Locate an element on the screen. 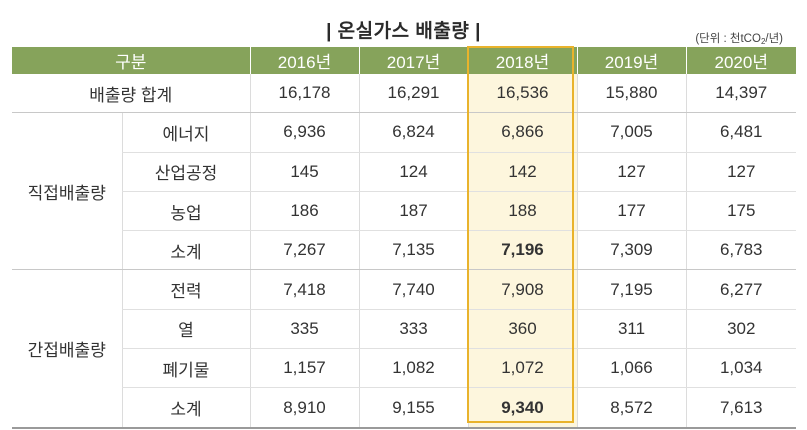  cell-value: 7,613 is located at coordinates (740, 408).